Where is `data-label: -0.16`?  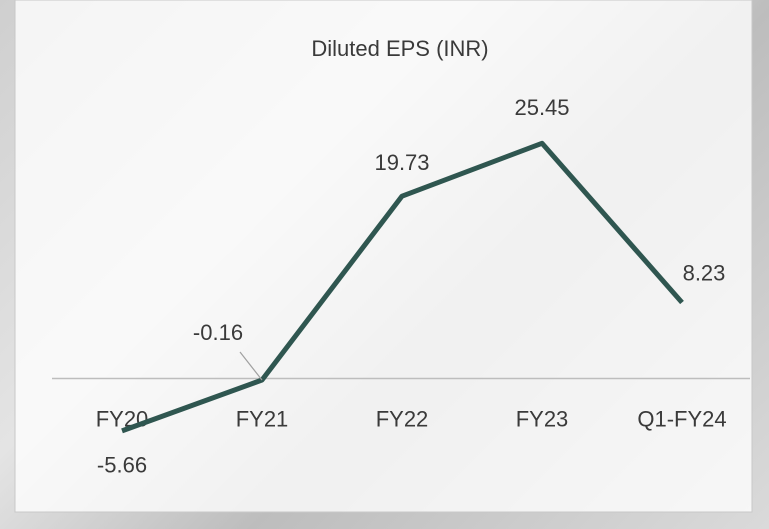 data-label: -0.16 is located at coordinates (218, 332).